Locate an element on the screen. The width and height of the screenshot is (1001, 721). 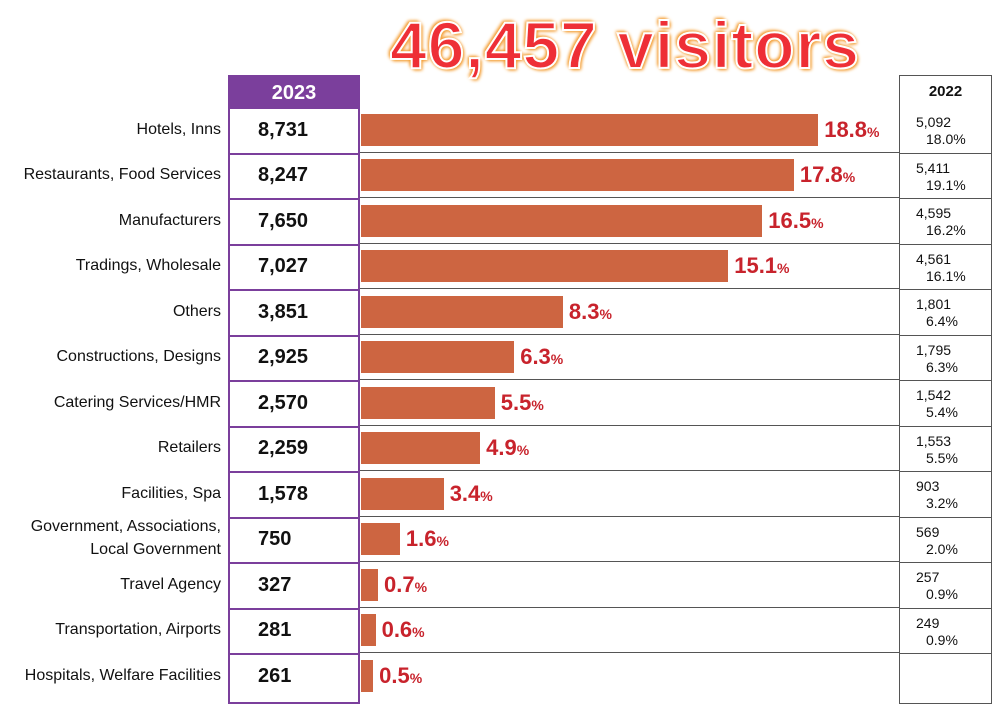
value-2022: 1,542 is located at coordinates (934, 395).